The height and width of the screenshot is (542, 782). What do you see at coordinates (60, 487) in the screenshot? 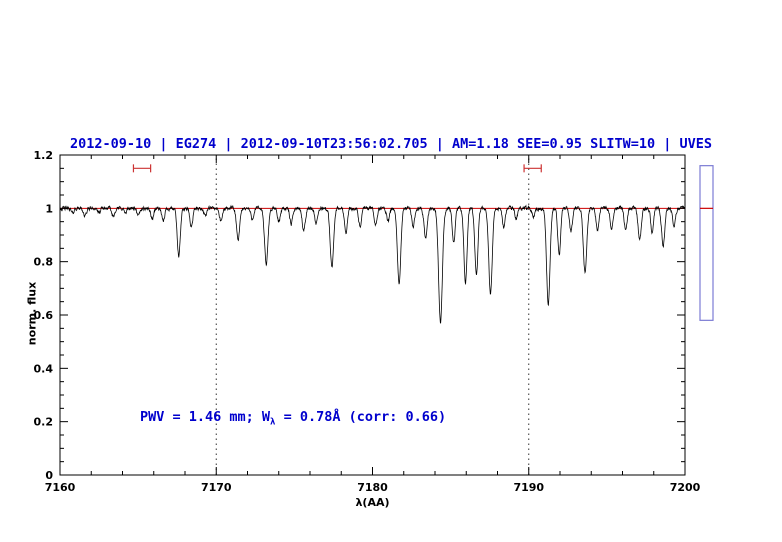
I see `svg-text: 7160` at bounding box center [60, 487].